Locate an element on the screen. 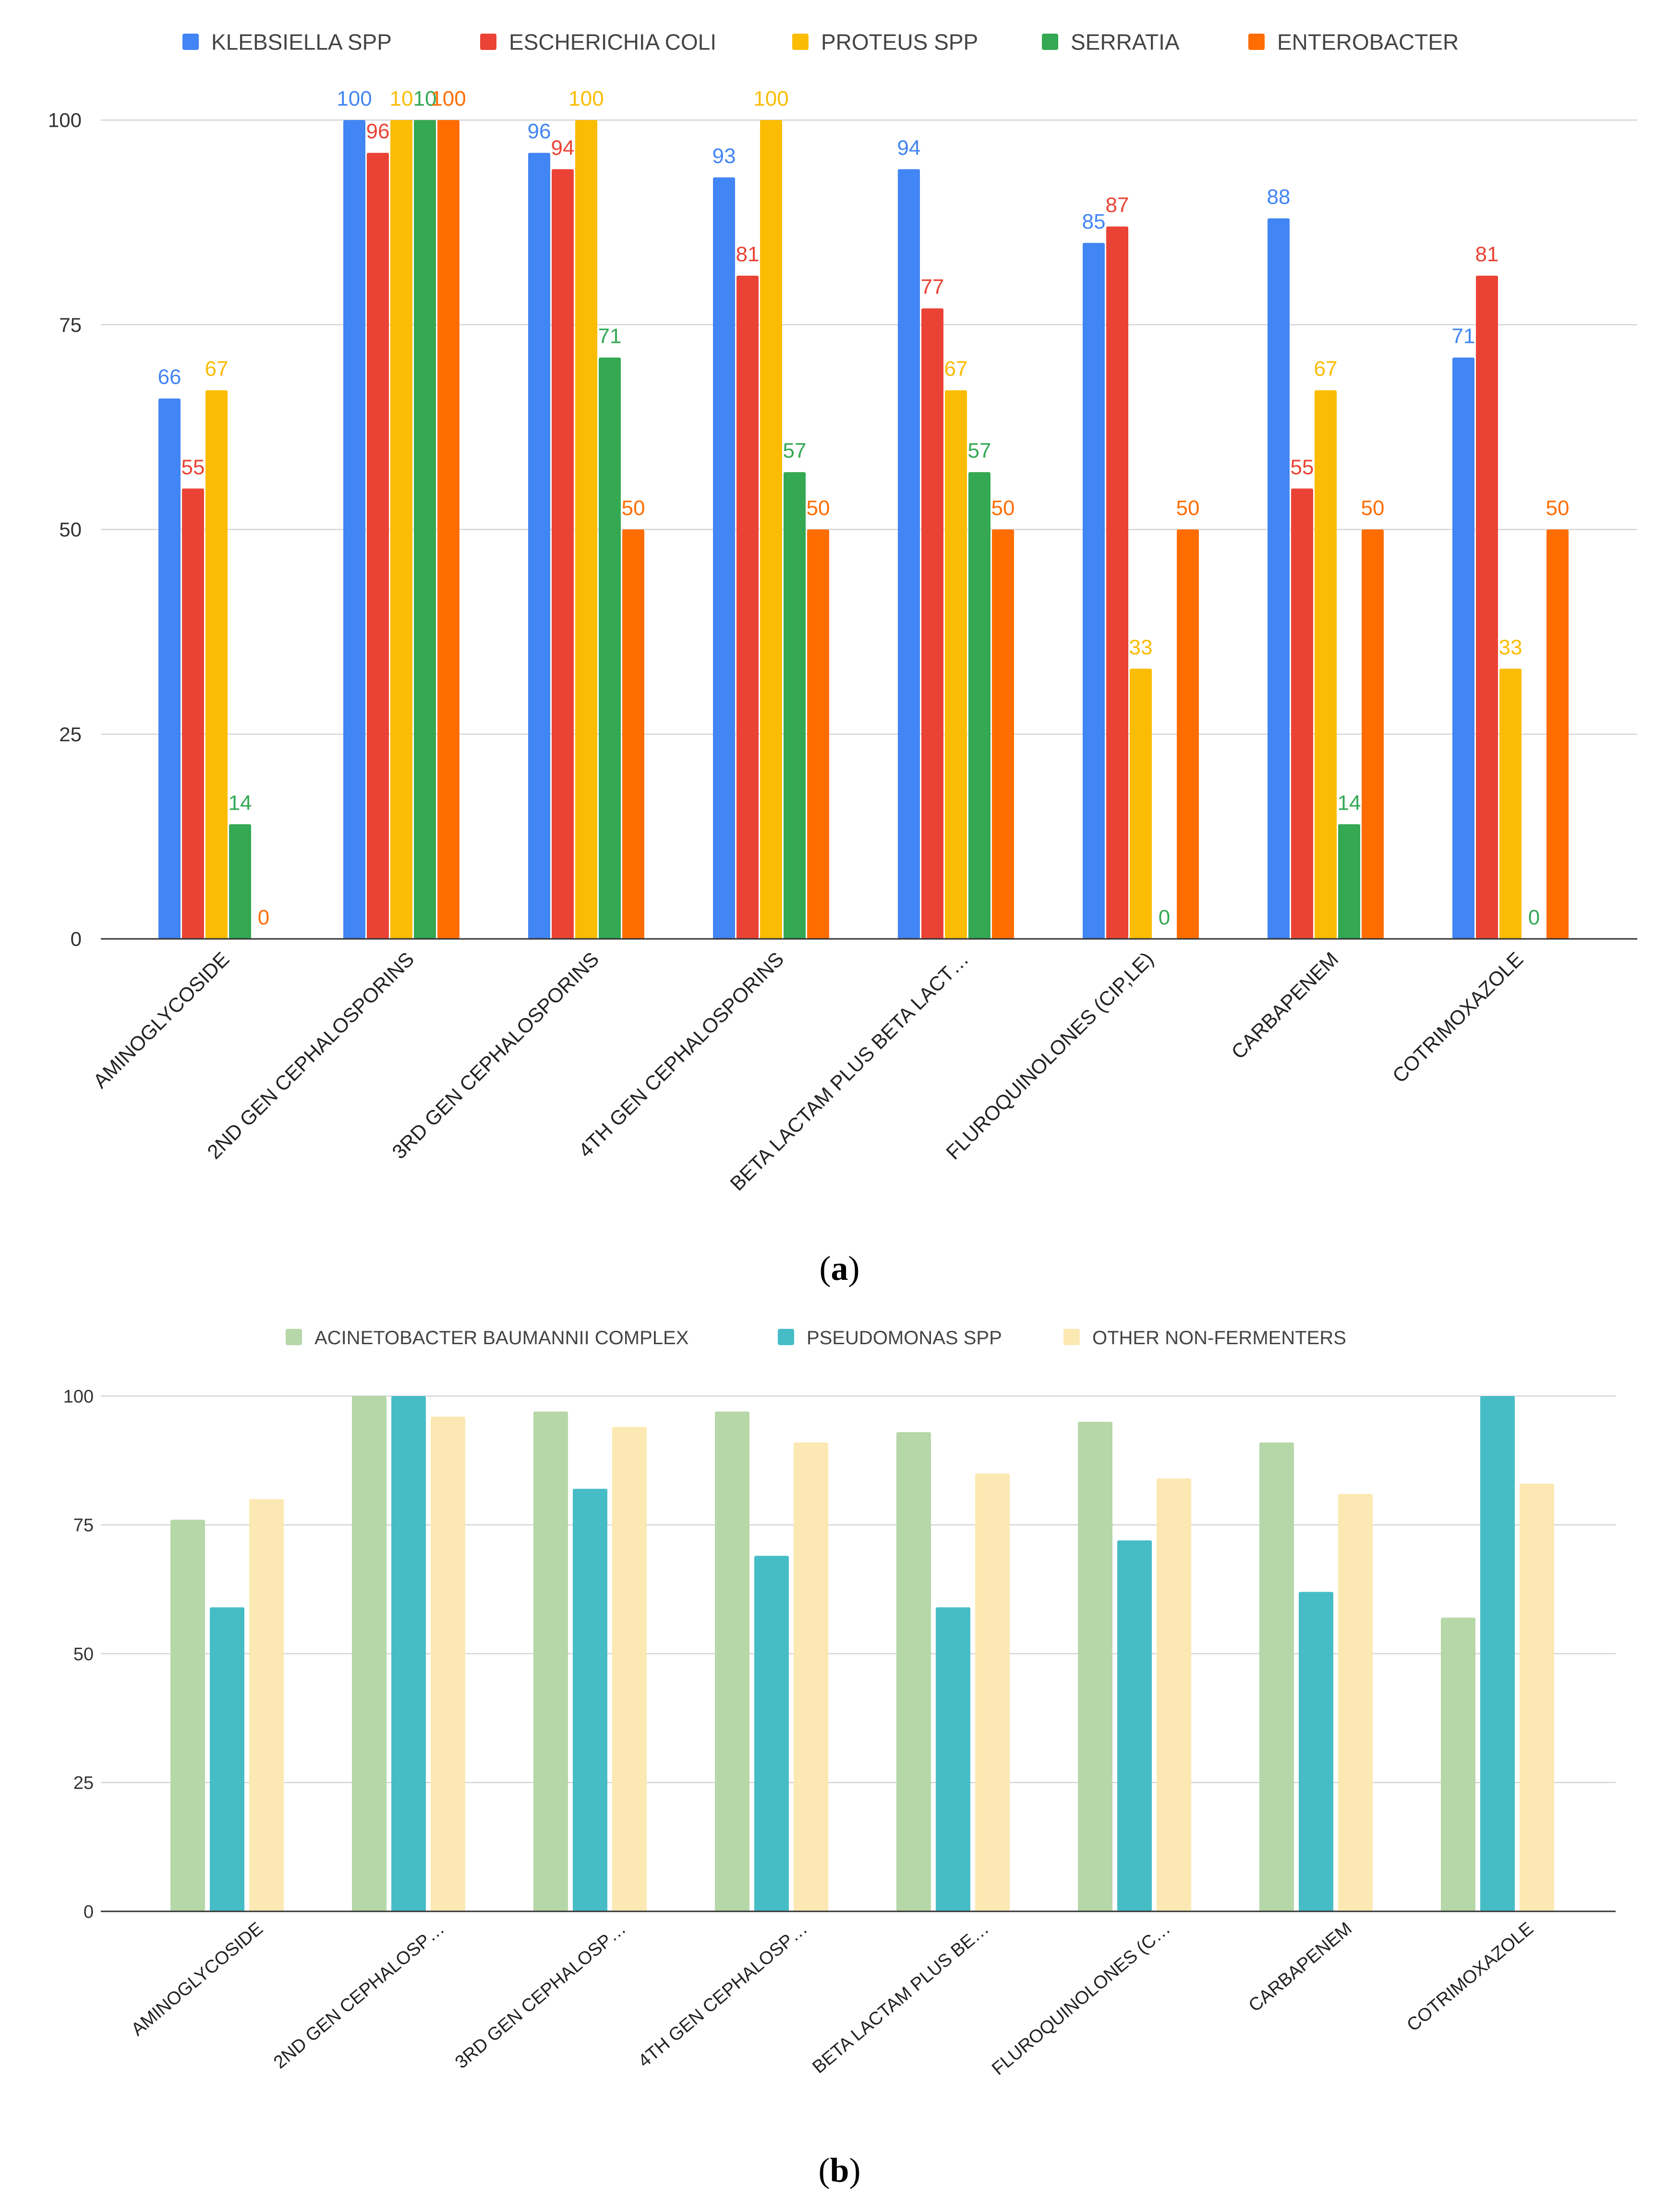  legend-label: SERRATIA is located at coordinates (1125, 41).